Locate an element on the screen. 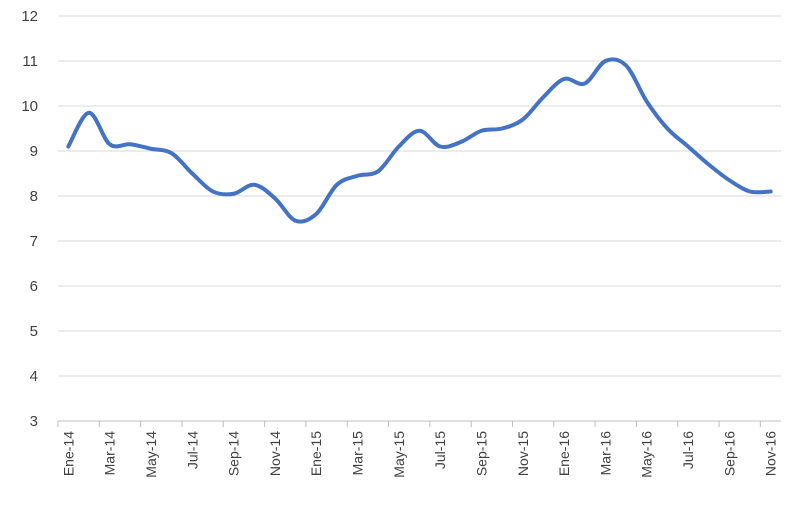  x-tick-label: Mar-14 is located at coordinates (110, 453).